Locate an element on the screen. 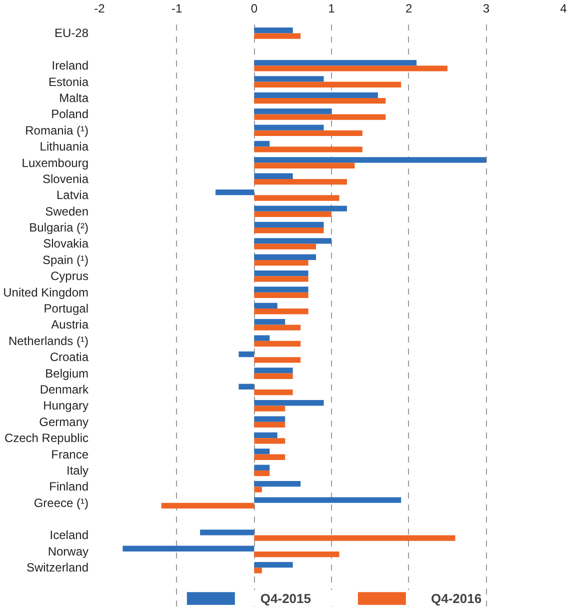 The image size is (575, 611). y-tick-label: Croatia is located at coordinates (69, 357).